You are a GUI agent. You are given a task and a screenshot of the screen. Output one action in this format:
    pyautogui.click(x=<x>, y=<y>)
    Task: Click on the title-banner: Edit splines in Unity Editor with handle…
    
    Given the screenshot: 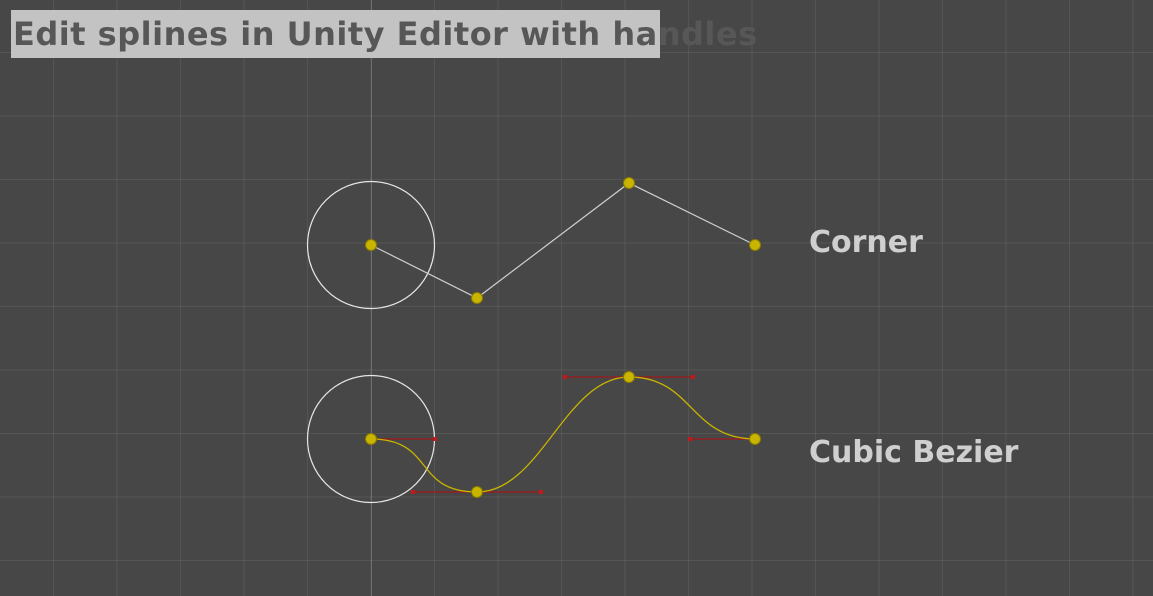 What is the action you would take?
    pyautogui.click(x=384, y=34)
    